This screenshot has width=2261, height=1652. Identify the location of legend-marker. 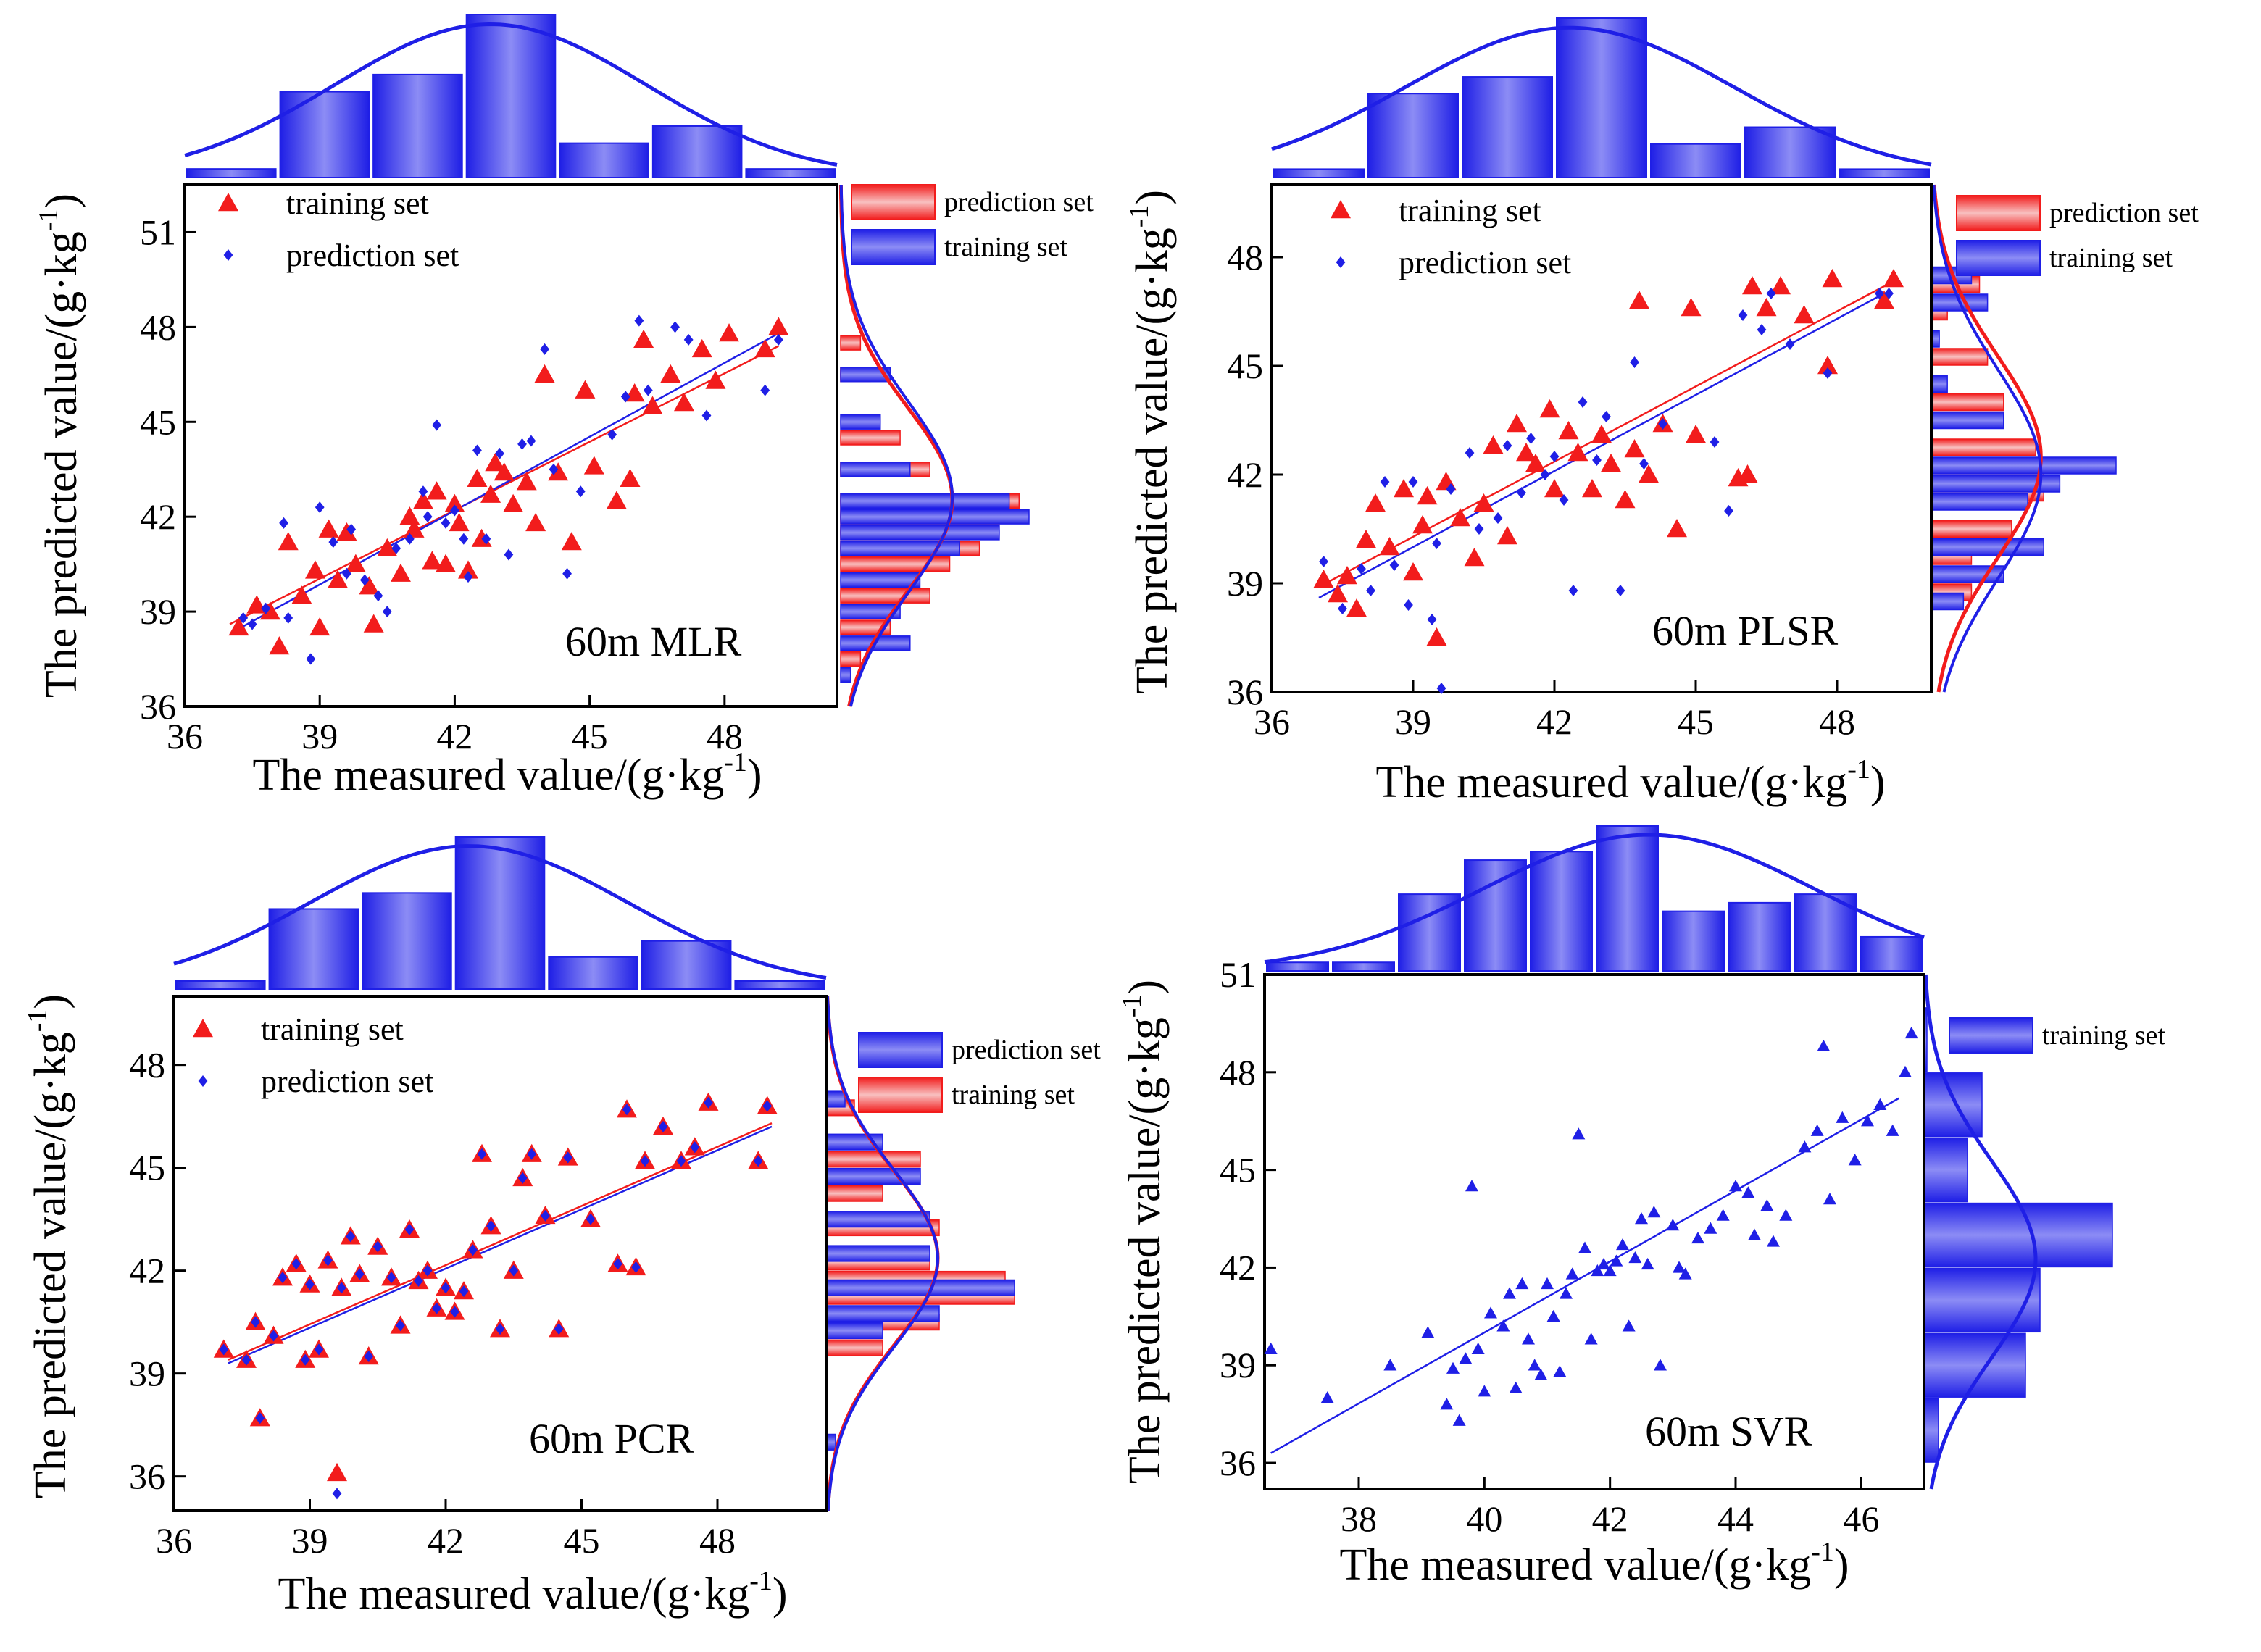
(228, 202).